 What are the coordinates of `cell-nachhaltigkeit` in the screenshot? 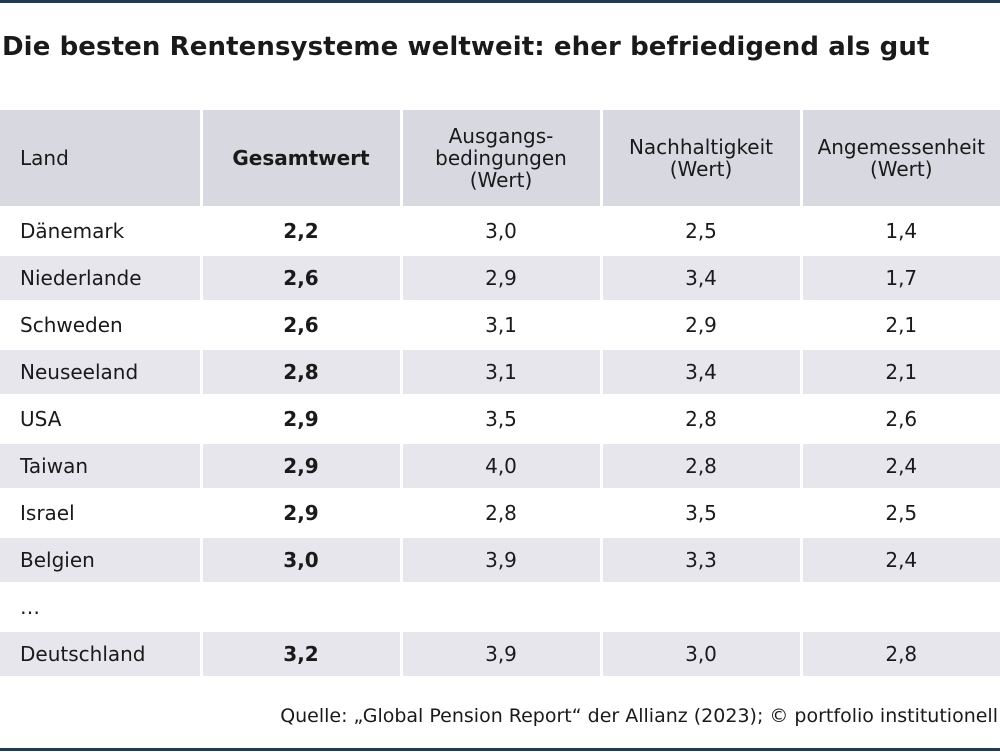 It's located at (702, 607).